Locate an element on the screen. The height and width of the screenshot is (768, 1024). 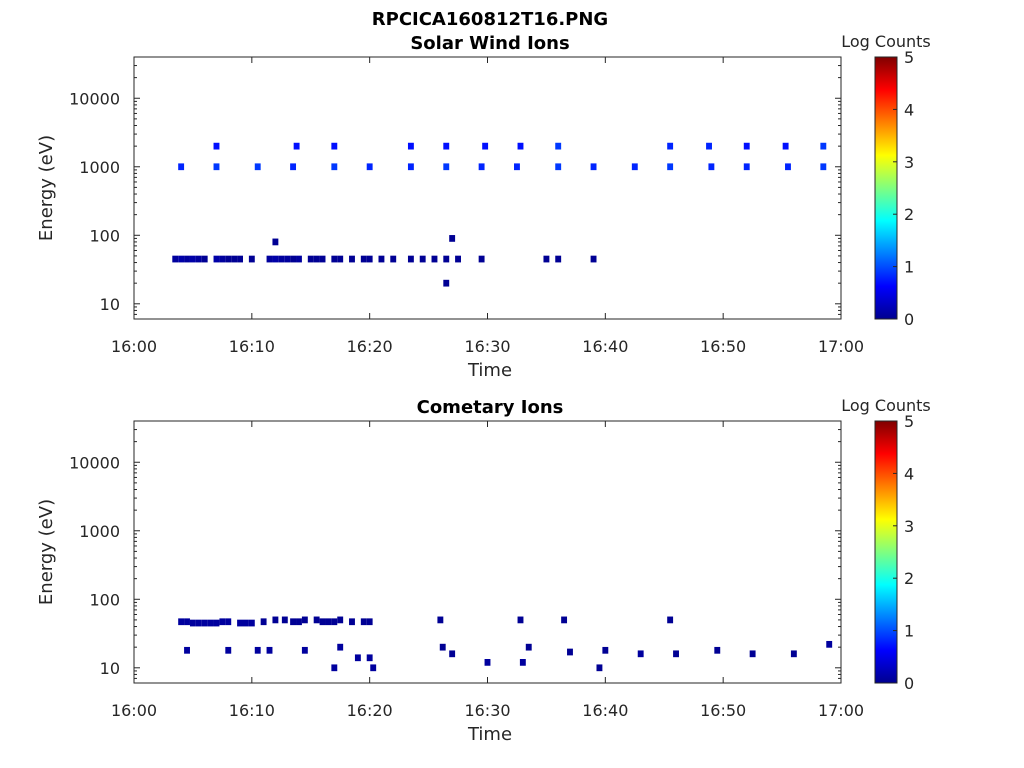
colorbar-ticks: 0 1 2 3 4 5 is located at coordinates (903, 552).